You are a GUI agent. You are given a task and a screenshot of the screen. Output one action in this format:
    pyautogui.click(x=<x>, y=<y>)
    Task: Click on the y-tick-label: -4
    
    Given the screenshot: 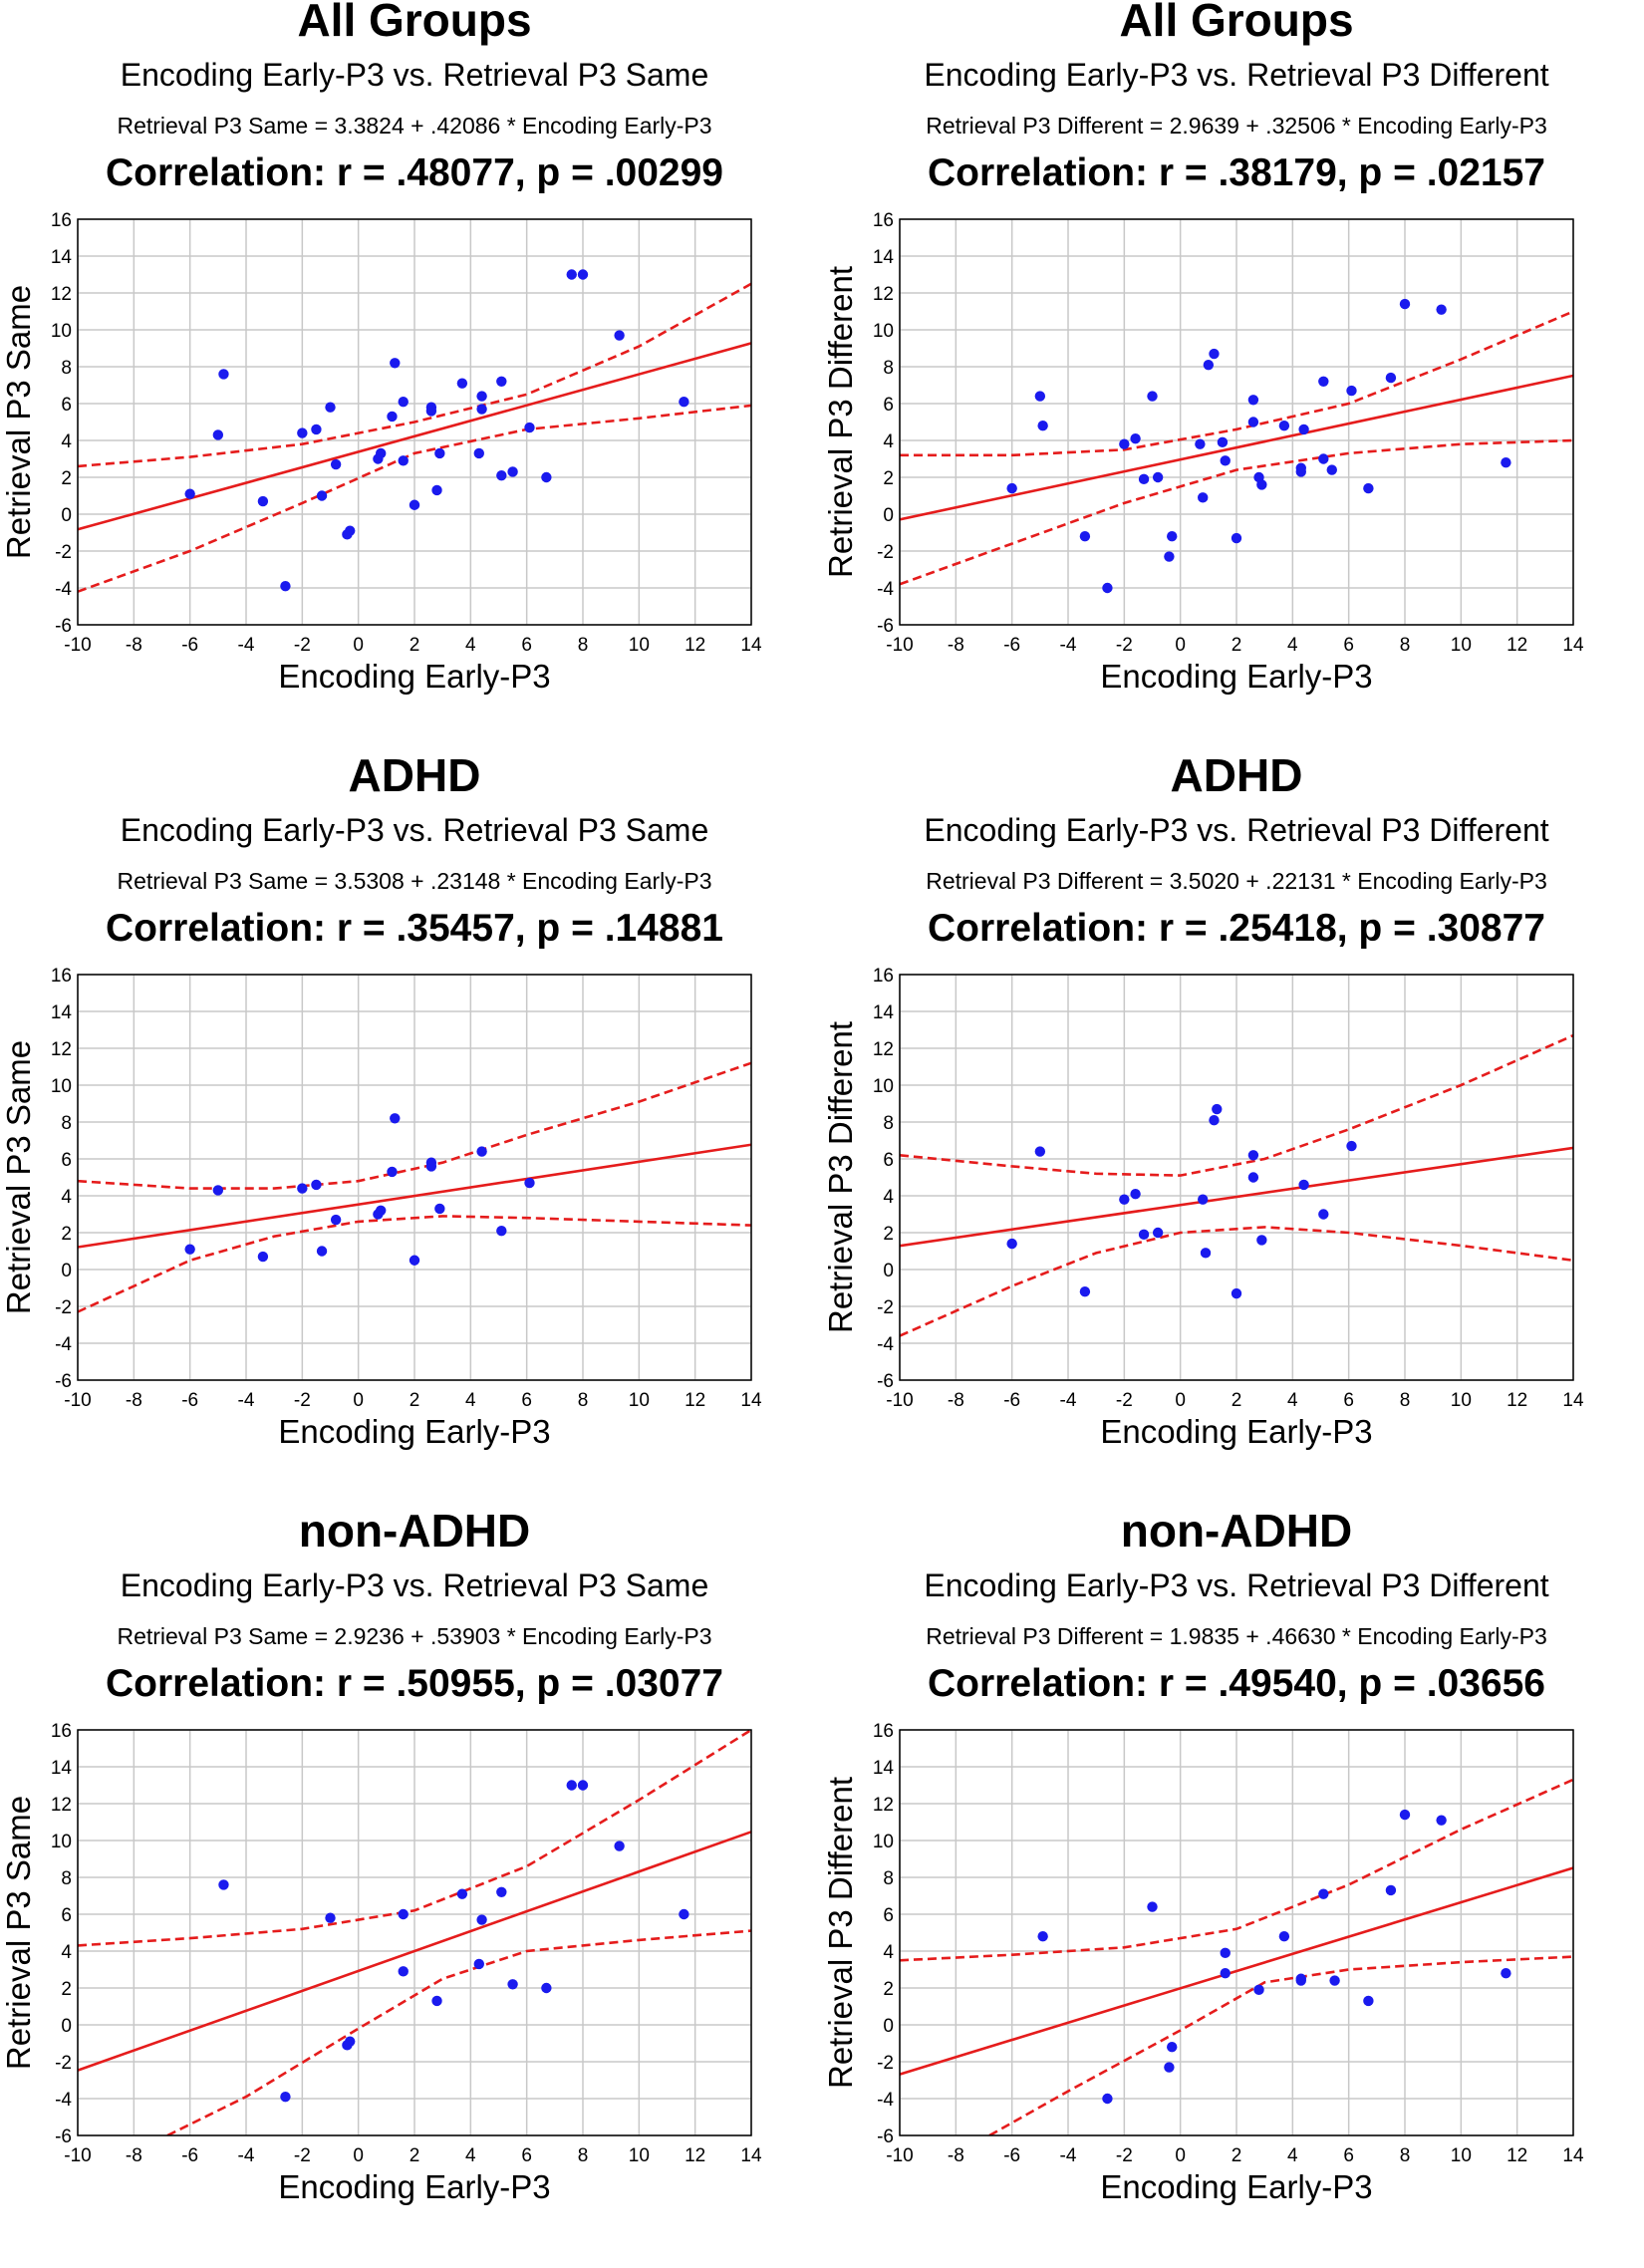 What is the action you would take?
    pyautogui.click(x=63, y=590)
    